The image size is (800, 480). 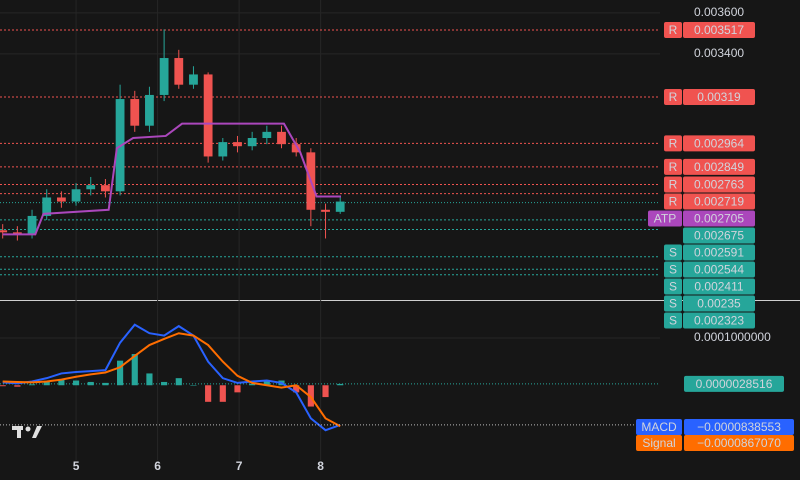 I want to click on price-label: 0.002849, so click(x=719, y=167).